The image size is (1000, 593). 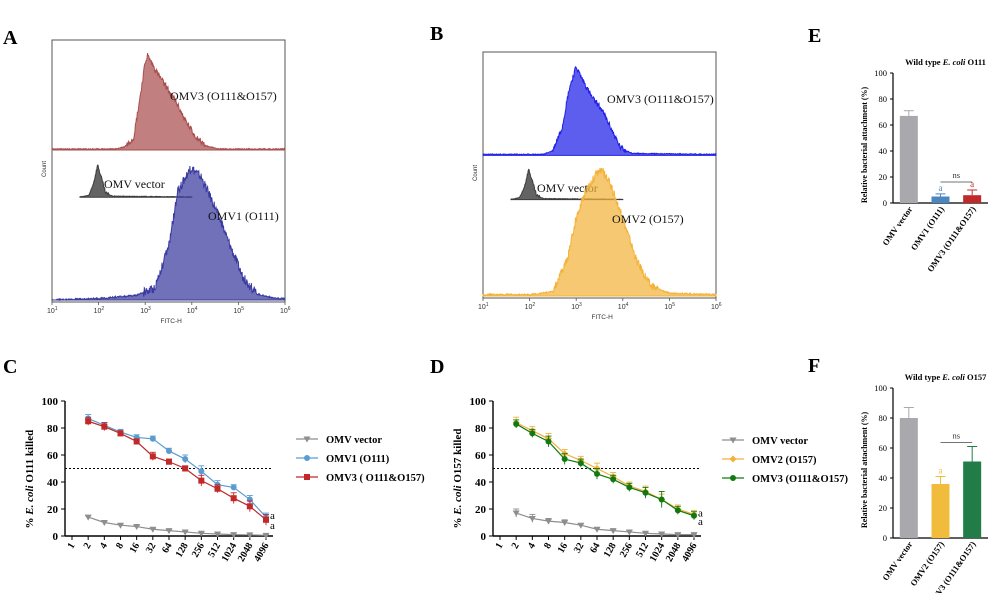 I want to click on histogram-top, so click(x=599, y=111).